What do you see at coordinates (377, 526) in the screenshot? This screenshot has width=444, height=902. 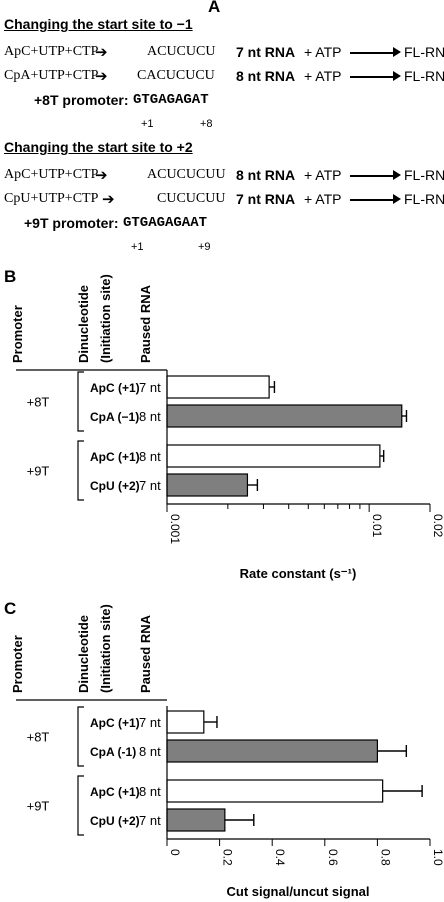 I see `x-tick-label: 0.01` at bounding box center [377, 526].